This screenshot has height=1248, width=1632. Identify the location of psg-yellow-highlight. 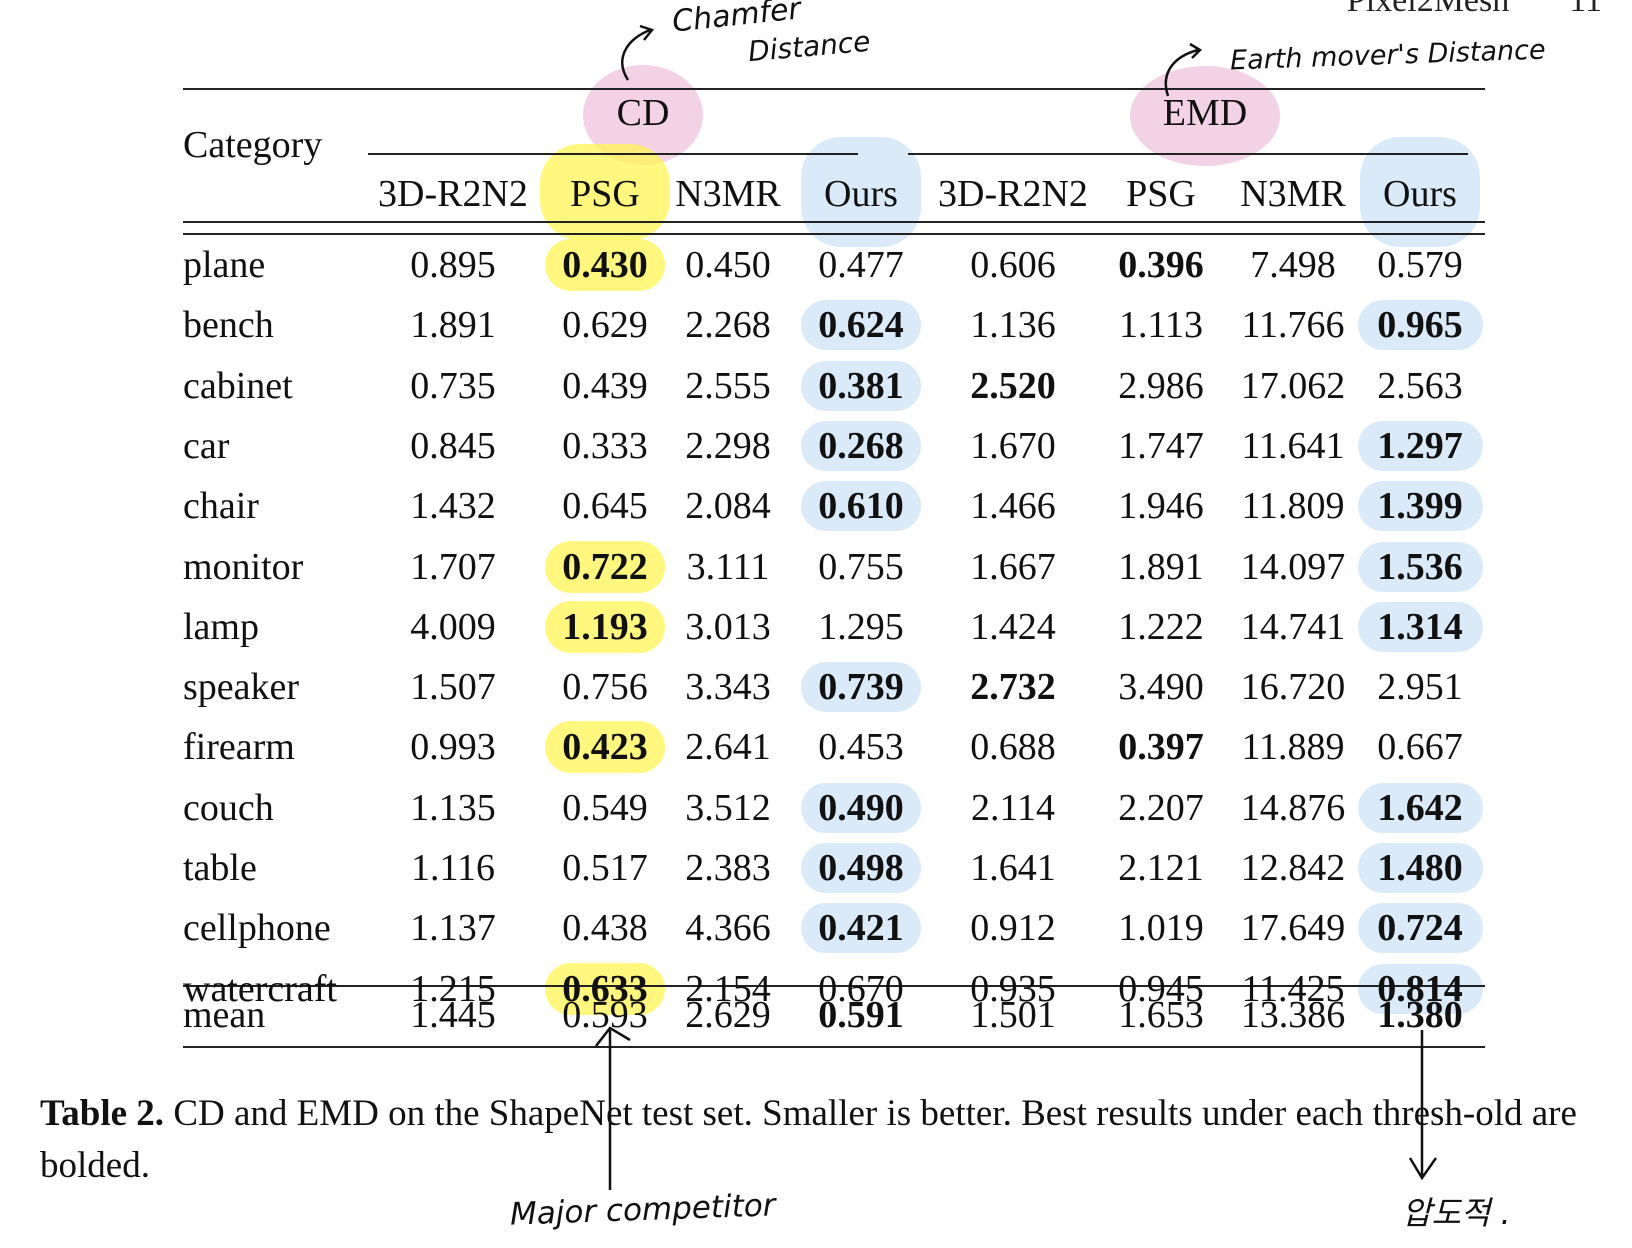
(605, 192).